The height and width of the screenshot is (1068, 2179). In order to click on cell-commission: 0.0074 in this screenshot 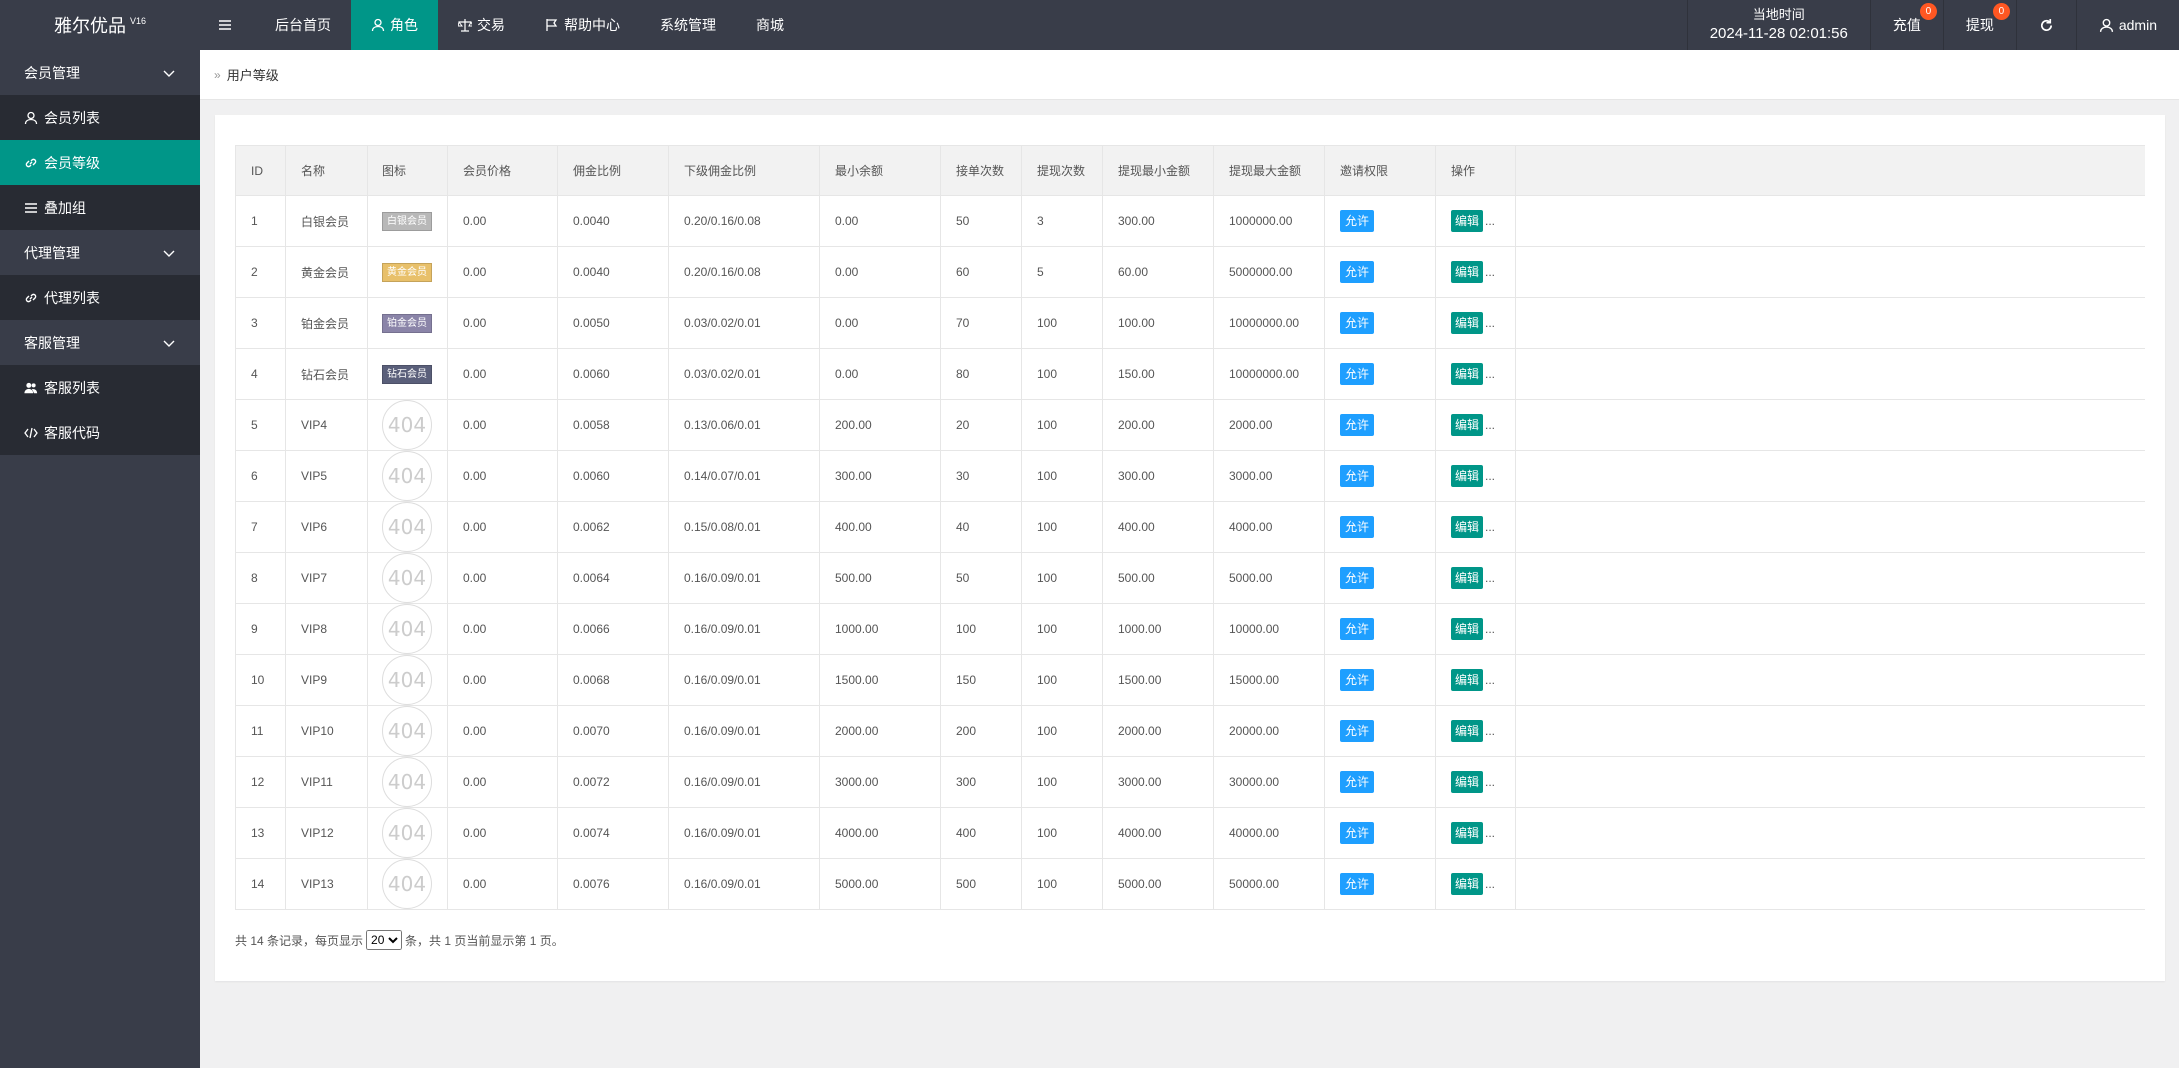, I will do `click(613, 833)`.